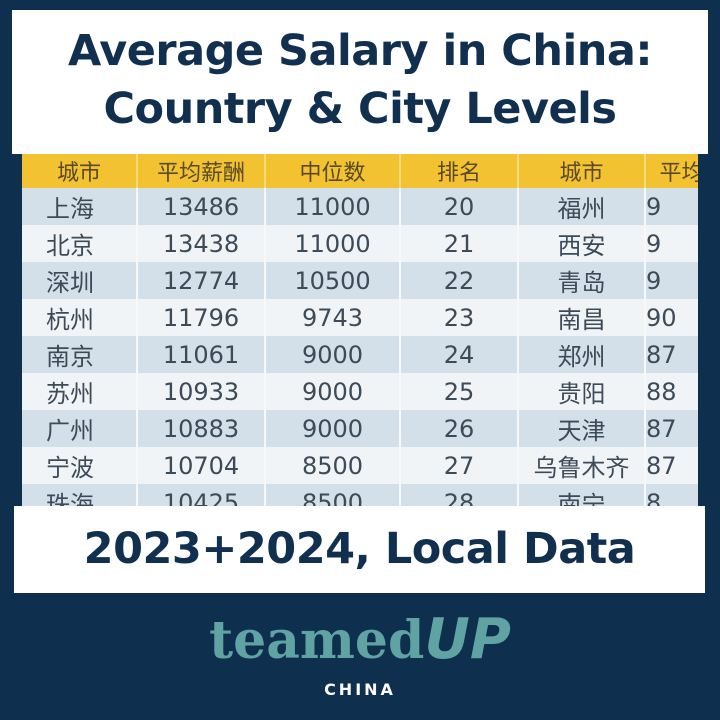  Describe the element at coordinates (201, 391) in the screenshot. I see `table-cell: 10933` at that location.